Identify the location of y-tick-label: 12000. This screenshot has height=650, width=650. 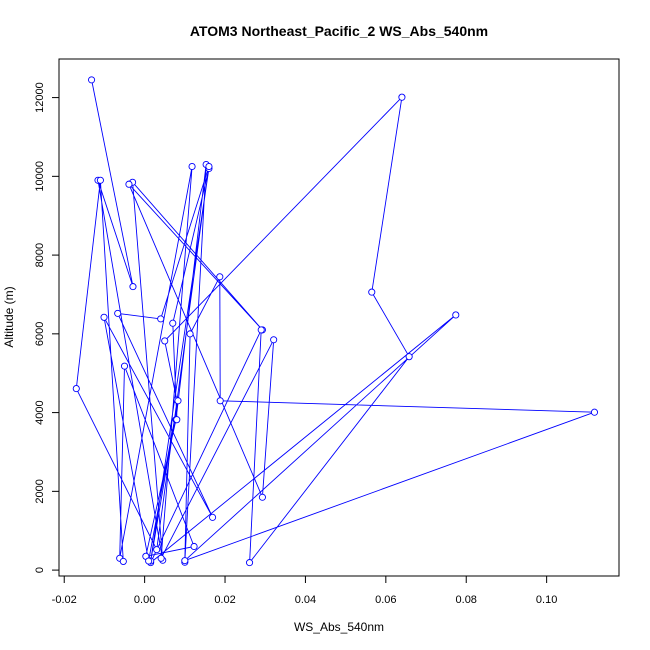
(40, 97).